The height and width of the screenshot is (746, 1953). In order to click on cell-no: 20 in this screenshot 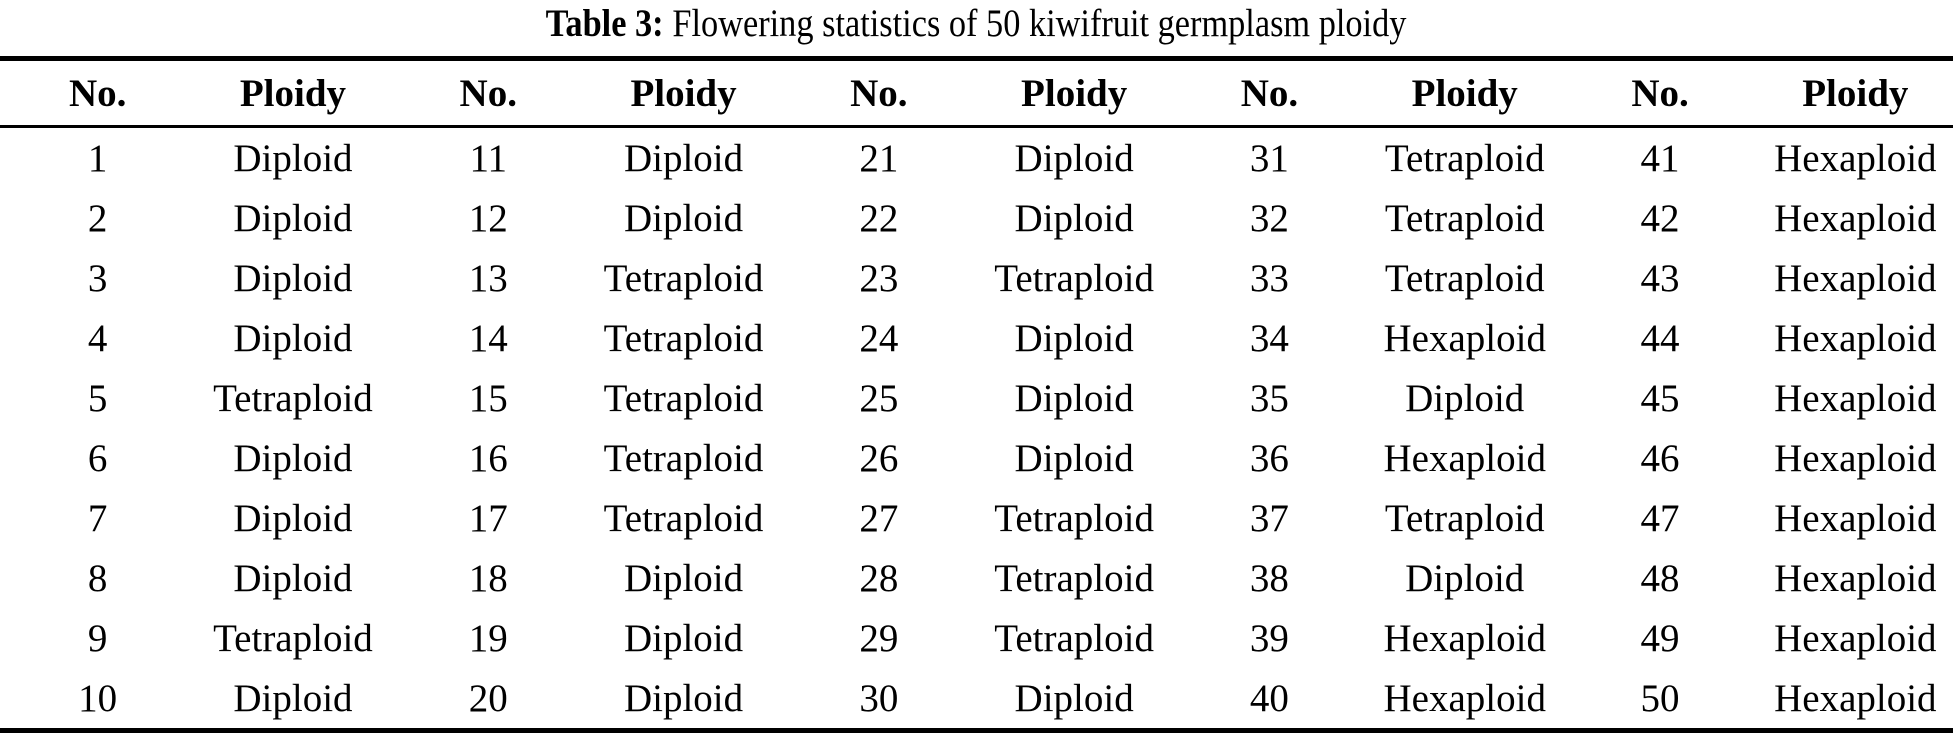, I will do `click(488, 698)`.